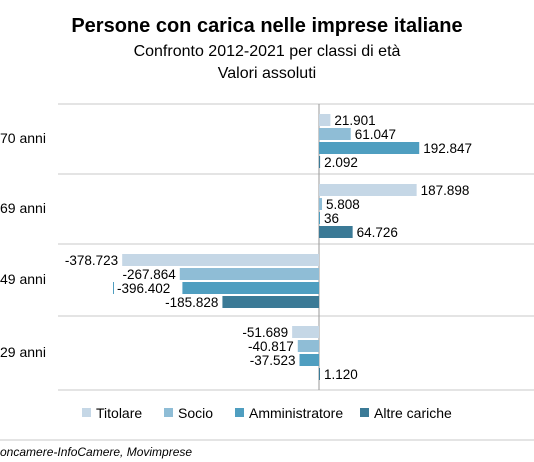  I want to click on value-label: 64.726, so click(377, 232).